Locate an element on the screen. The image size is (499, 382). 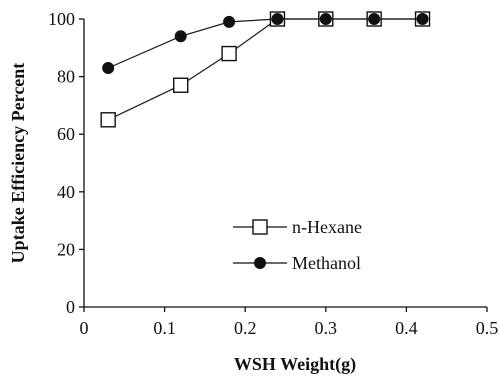
x-axis-title: WSH Weight(g) is located at coordinates (295, 364).